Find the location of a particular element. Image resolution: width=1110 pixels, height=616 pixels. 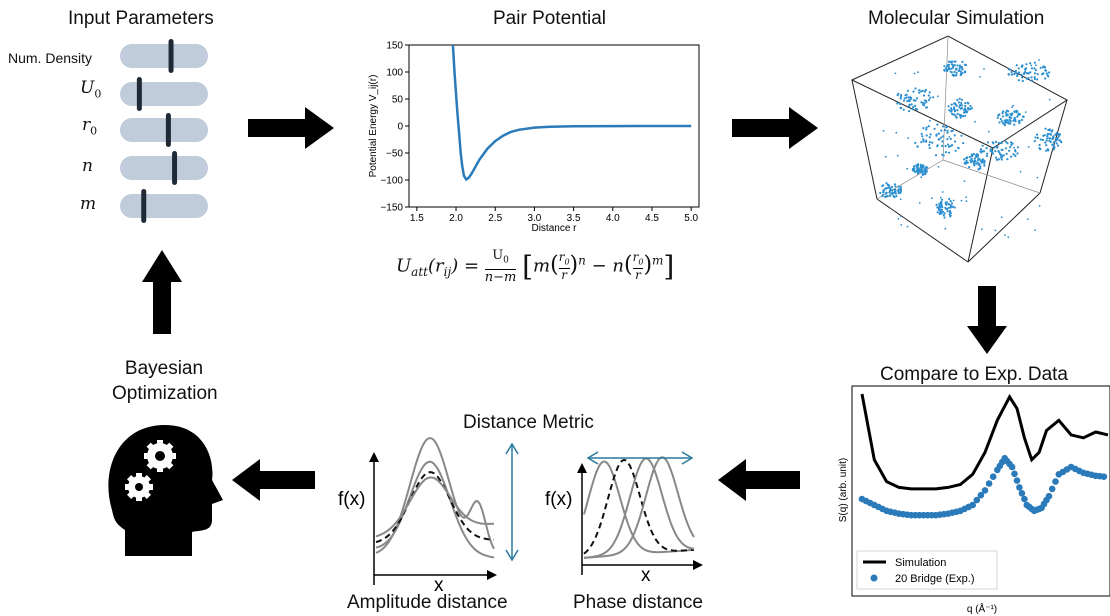

pair-xtick-label: 3.0 is located at coordinates (534, 218).